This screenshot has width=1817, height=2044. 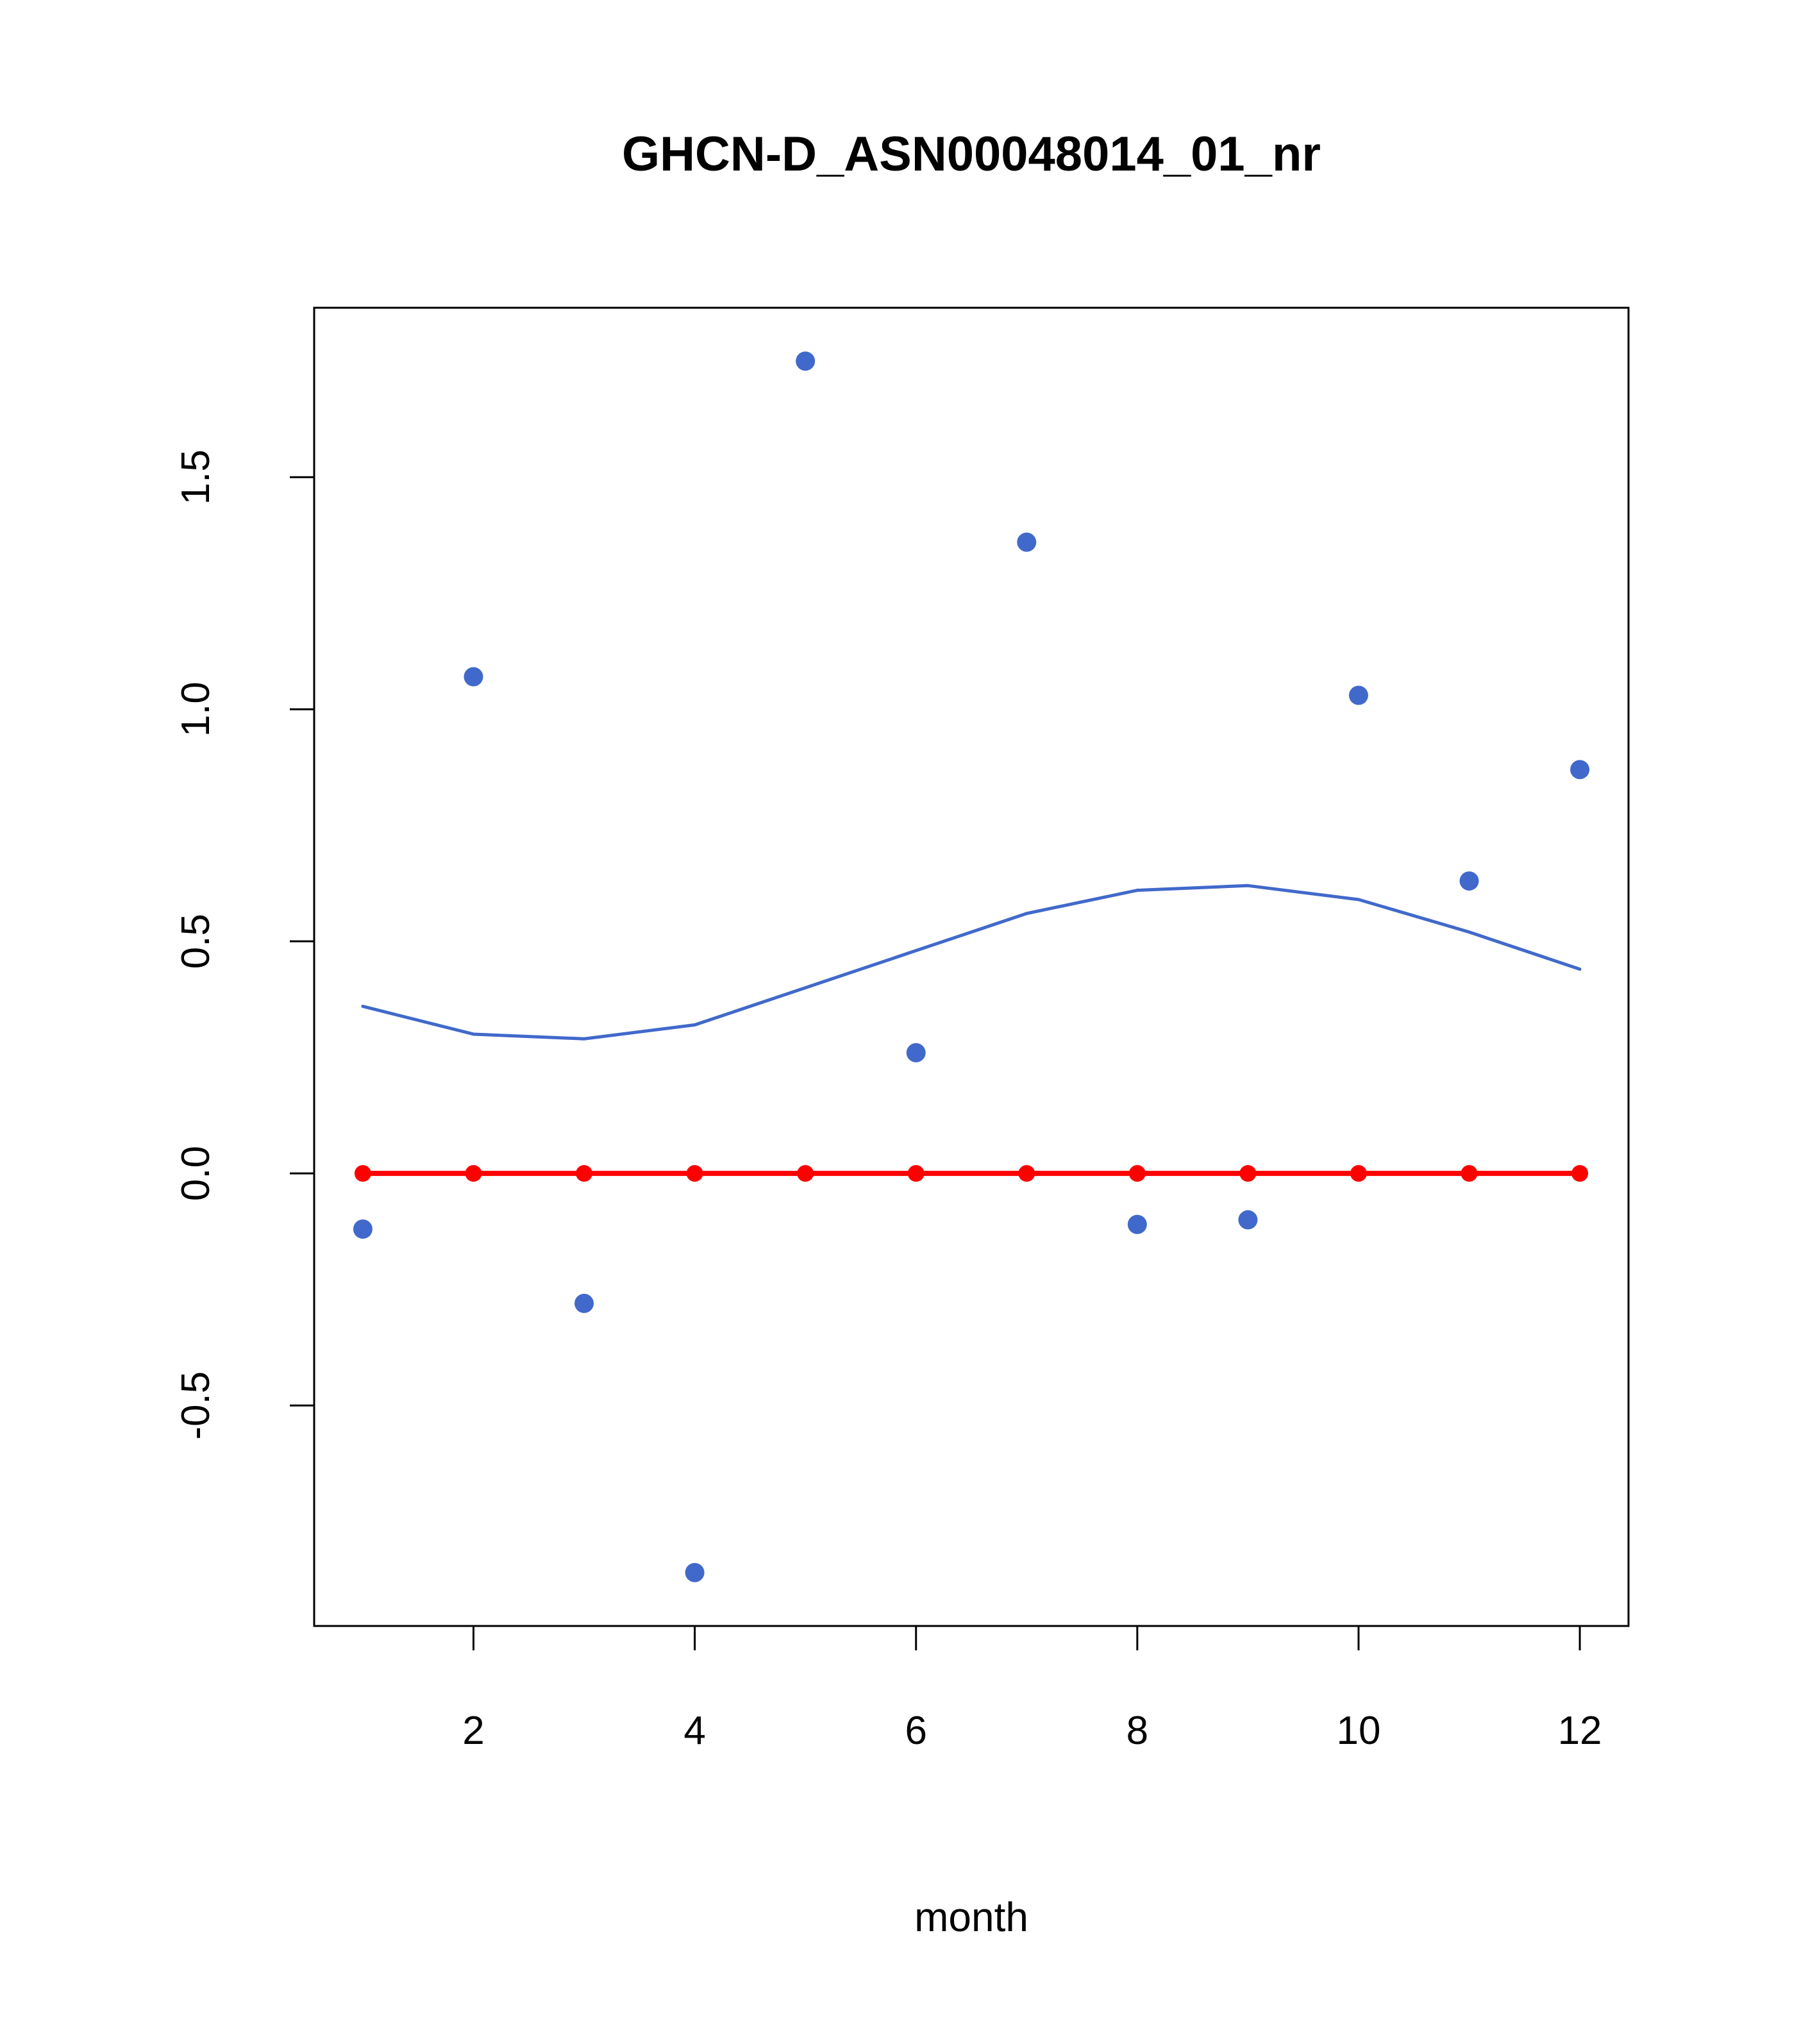 I want to click on series-loess-fit, so click(x=972, y=962).